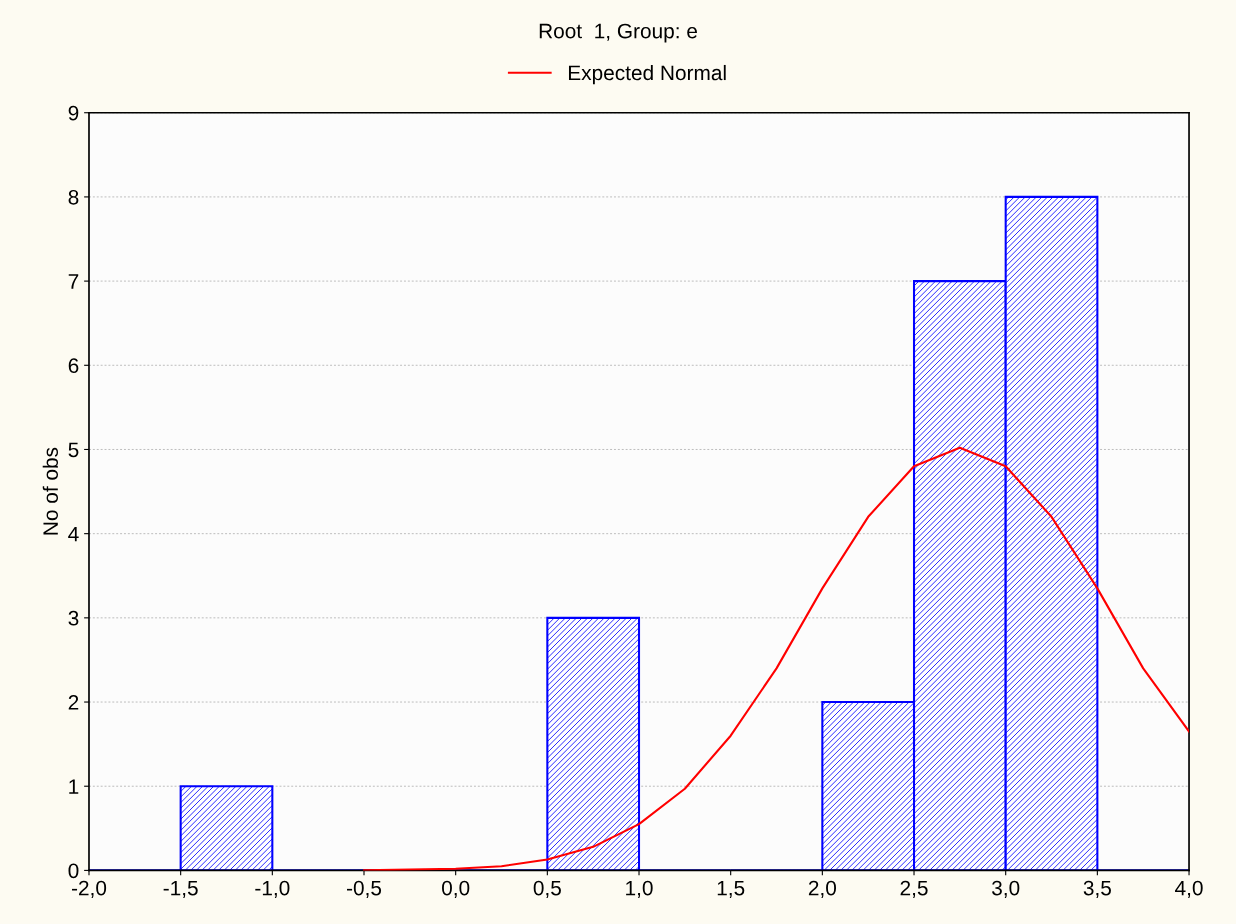 The width and height of the screenshot is (1236, 924). I want to click on x-tick-label: 3,5, so click(1097, 889).